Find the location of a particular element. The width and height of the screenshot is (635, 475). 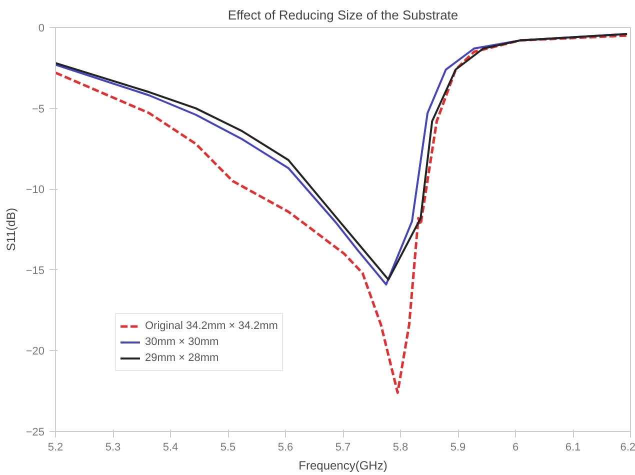

x-tick-label: 5.6 is located at coordinates (286, 448).